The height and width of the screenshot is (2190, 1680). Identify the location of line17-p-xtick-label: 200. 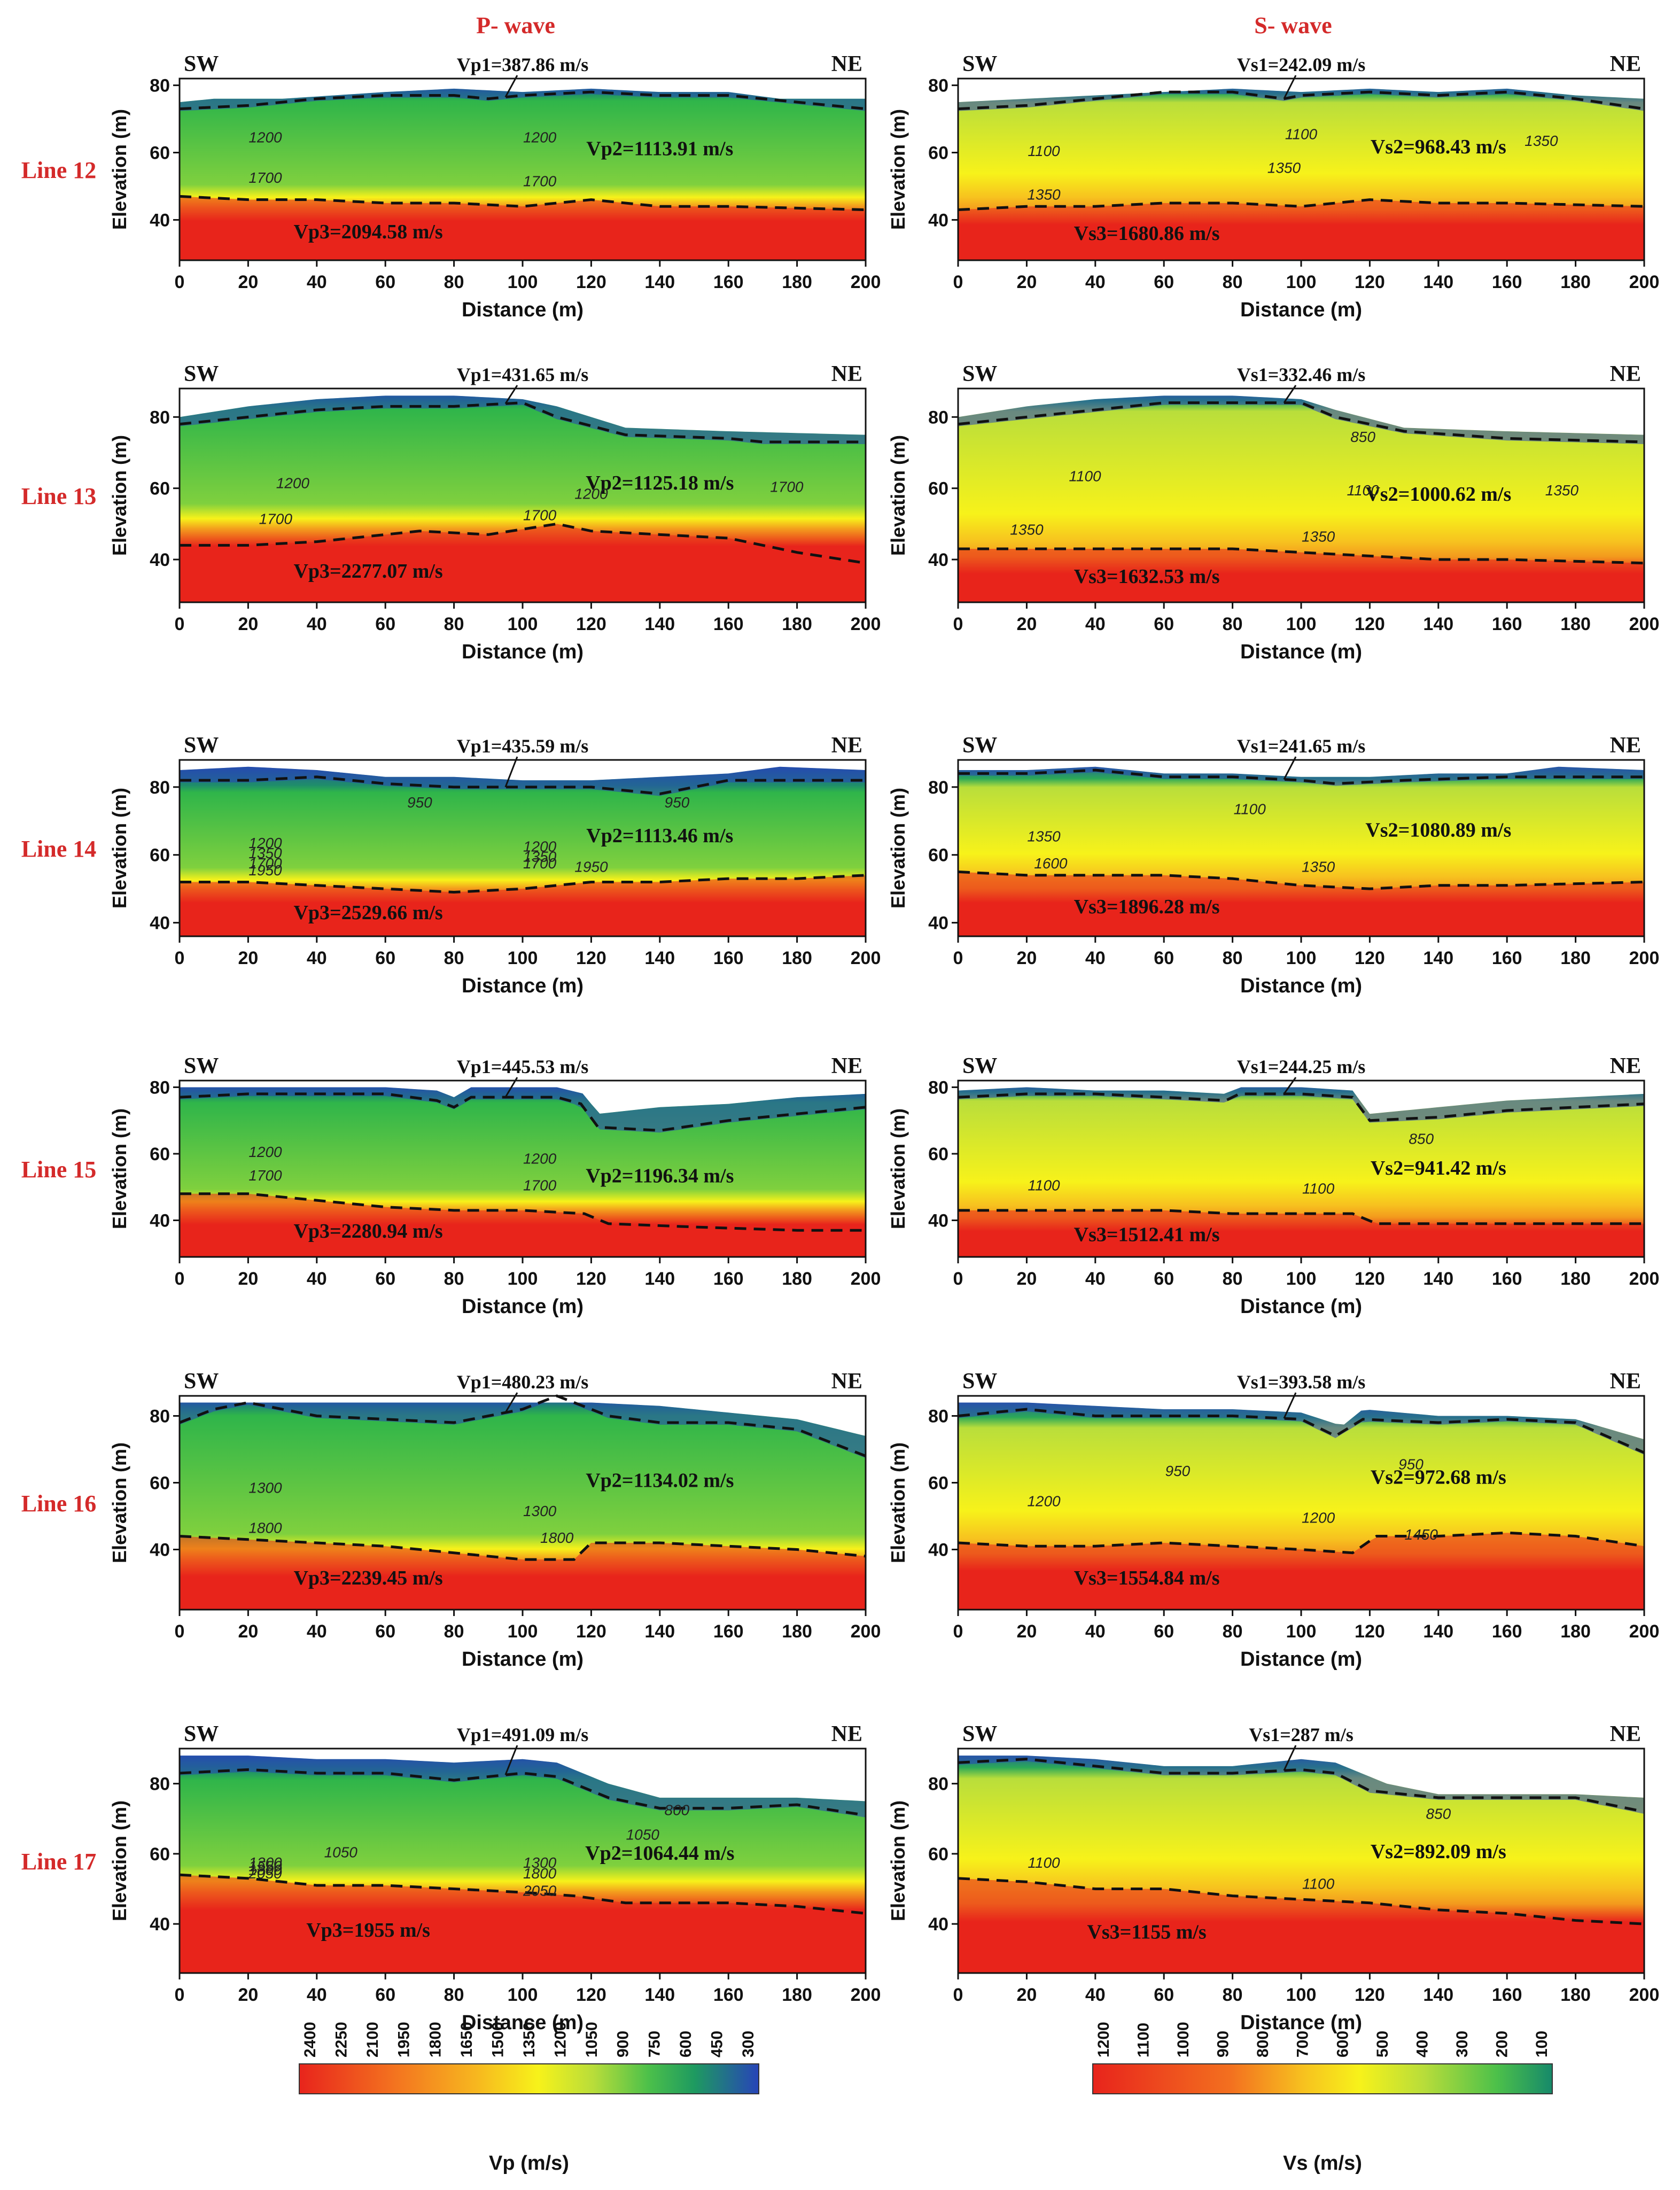
(866, 1995).